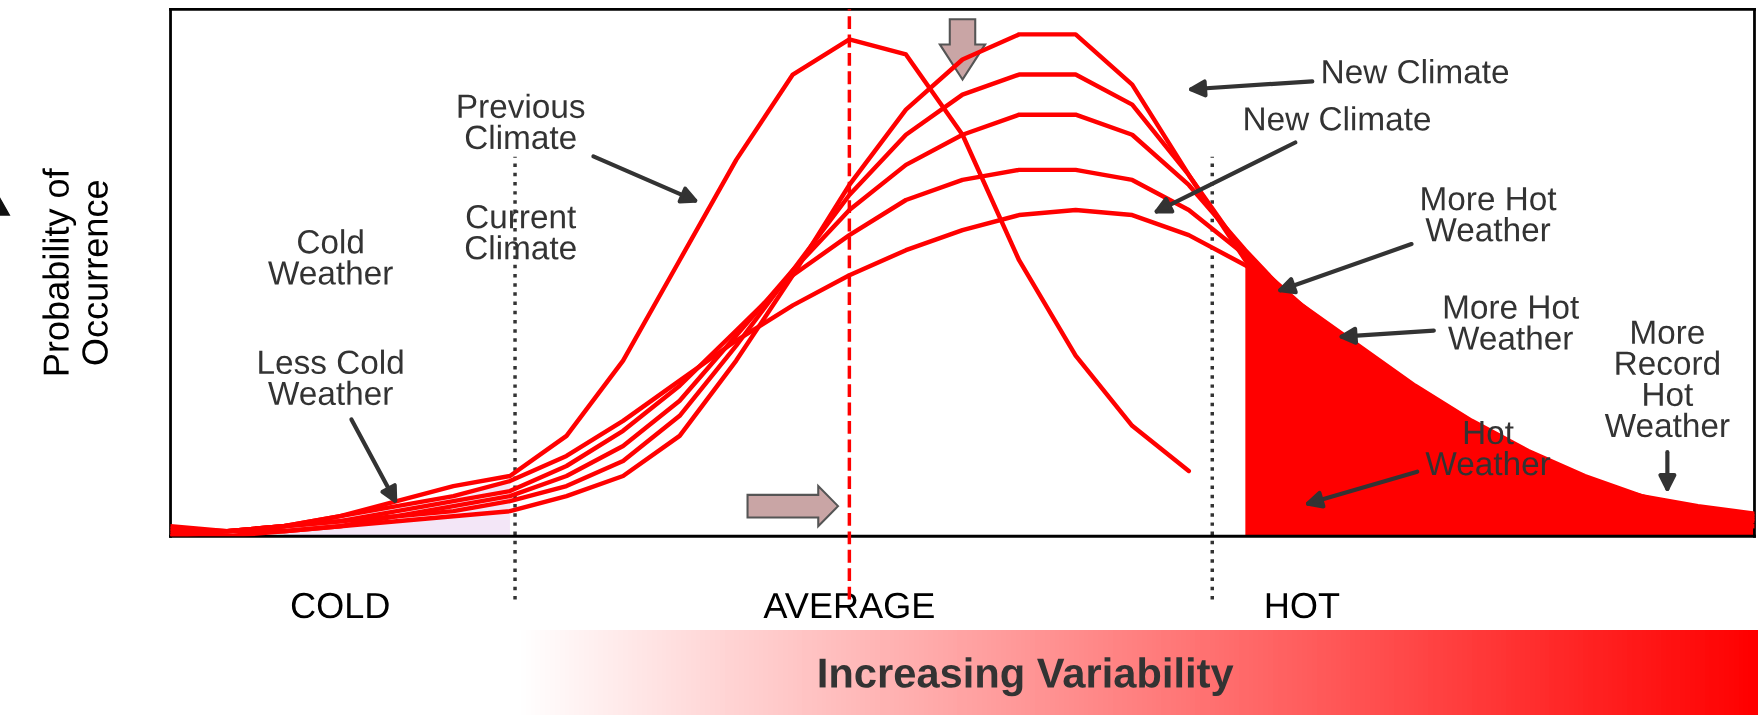  Describe the element at coordinates (1026, 677) in the screenshot. I see `text: Increasing Variability` at that location.